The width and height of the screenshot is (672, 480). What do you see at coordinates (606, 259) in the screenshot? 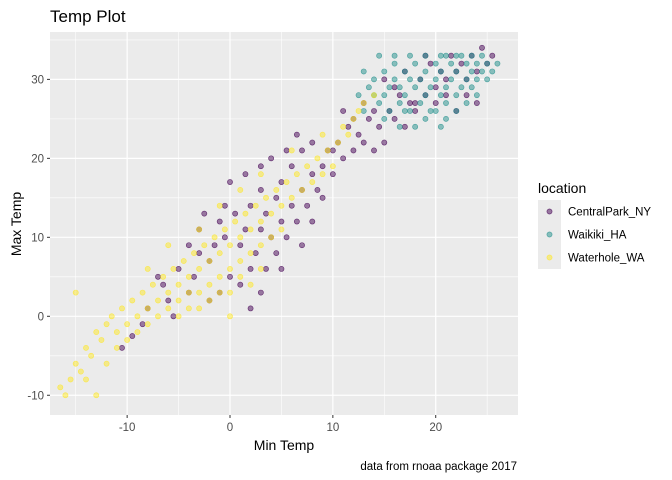
I see `legend-label: Waterhole_WA` at bounding box center [606, 259].